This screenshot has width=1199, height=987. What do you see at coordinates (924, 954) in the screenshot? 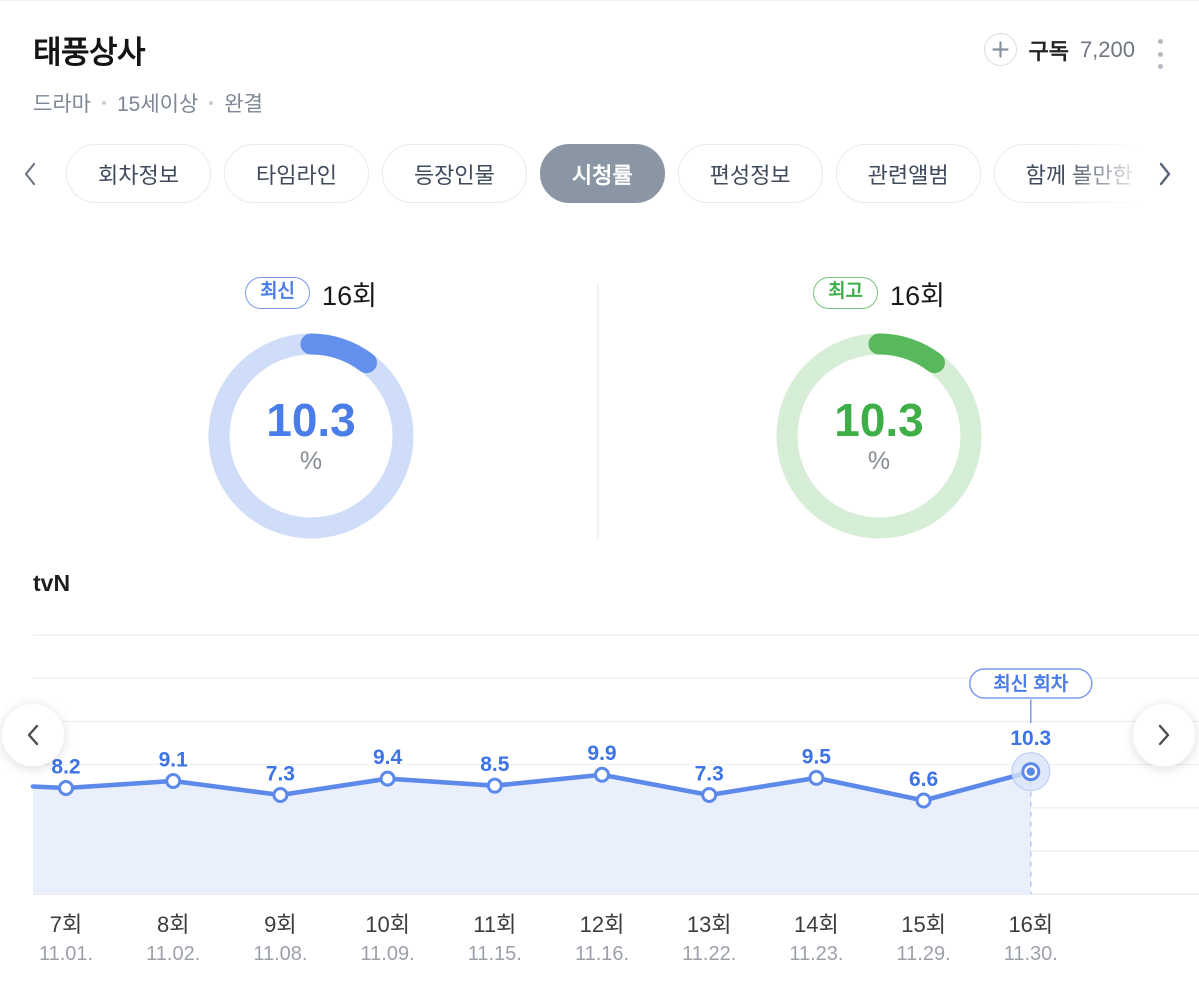
I see `x-axis-date-label: 11.29.` at bounding box center [924, 954].